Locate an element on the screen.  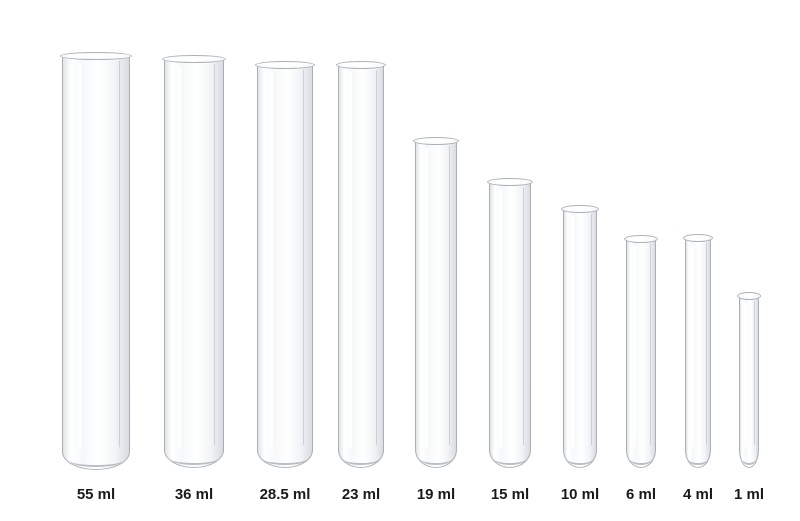
volume-label: 28.5 ml is located at coordinates (285, 494).